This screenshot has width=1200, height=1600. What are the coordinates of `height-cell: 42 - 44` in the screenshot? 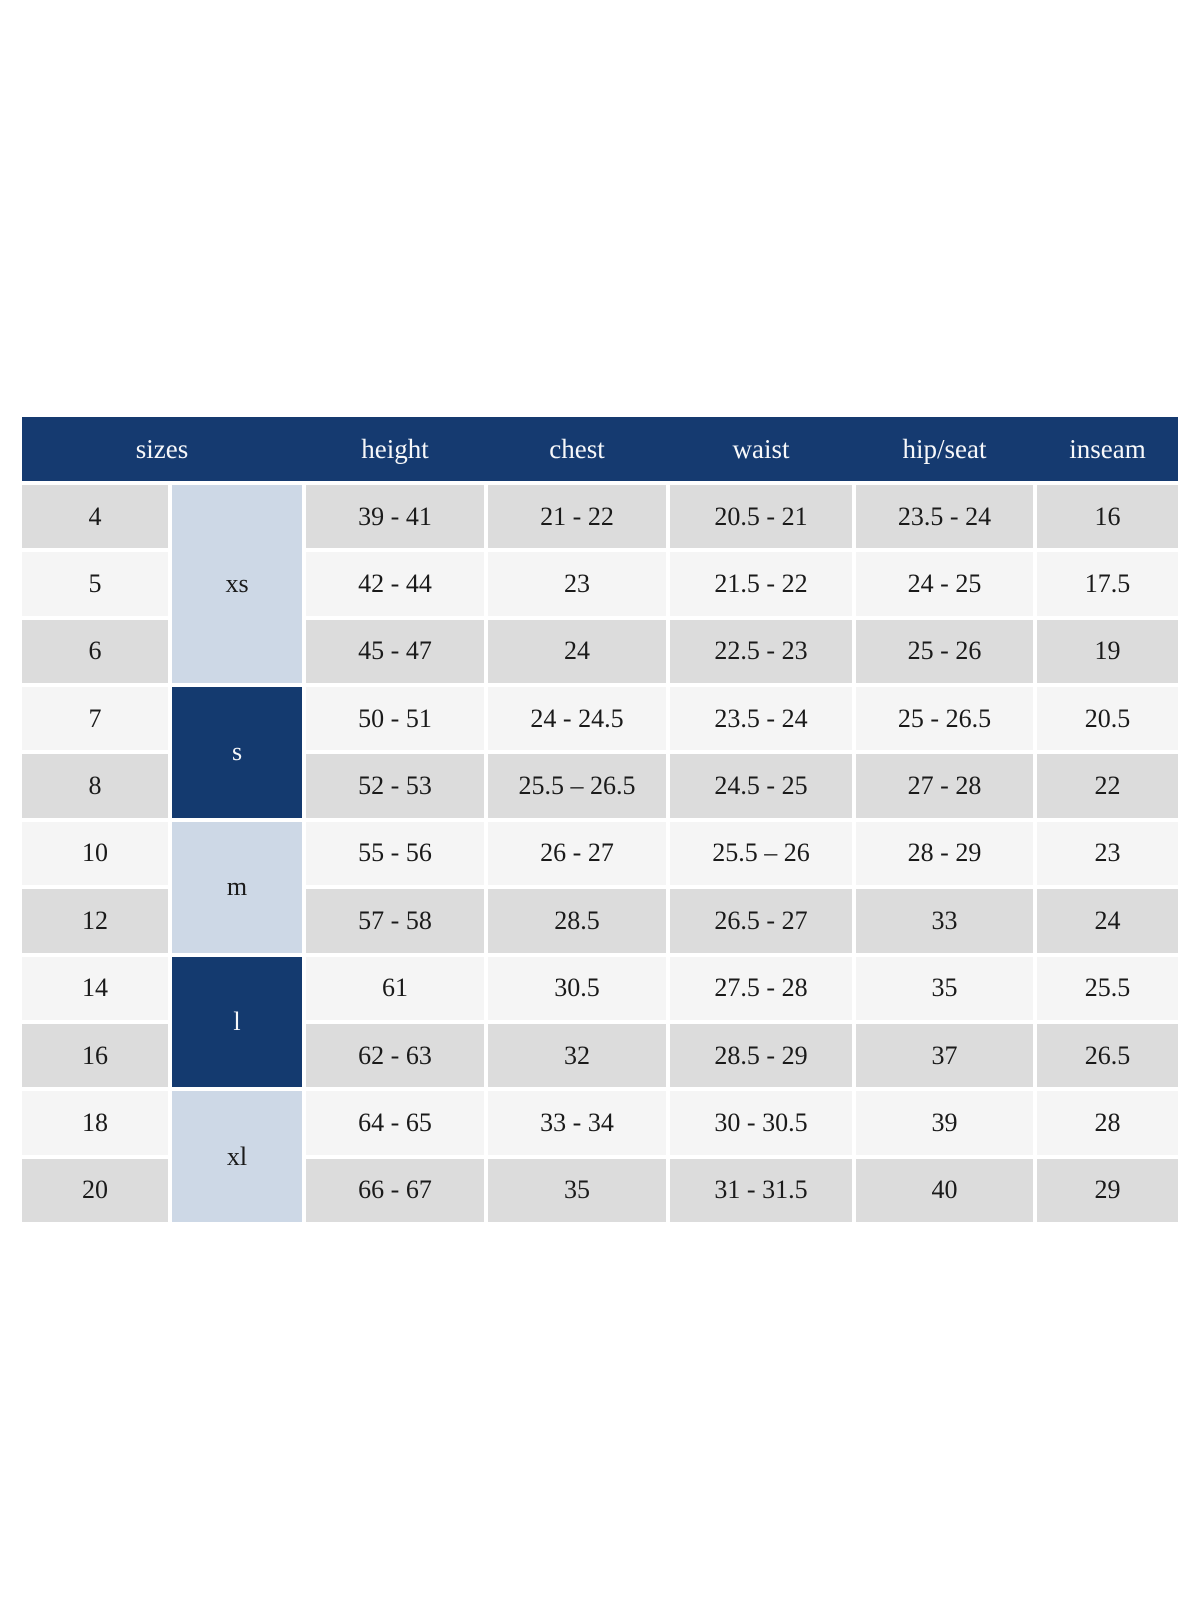 It's located at (395, 584).